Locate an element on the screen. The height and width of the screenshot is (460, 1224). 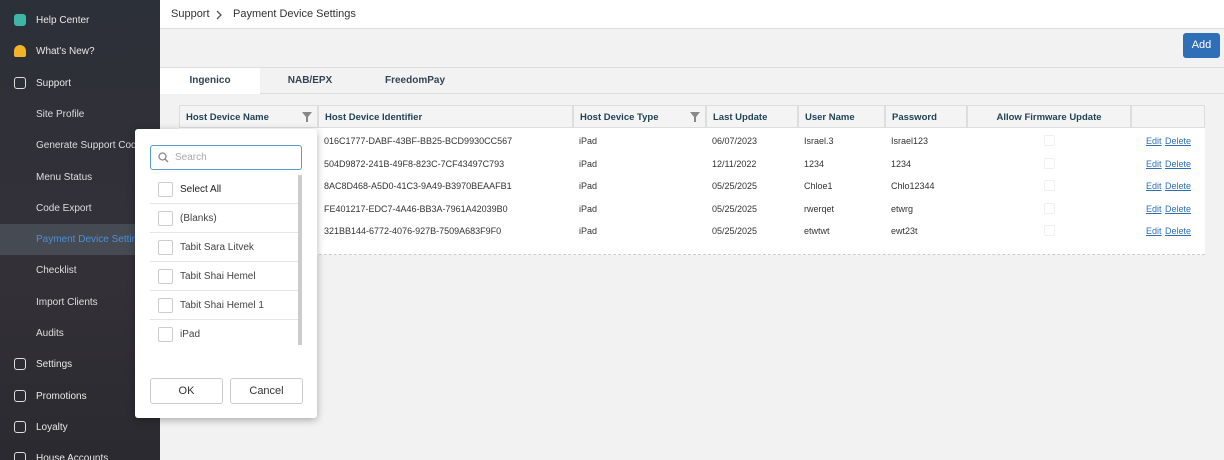
column-header: Host Device Name is located at coordinates (248, 116).